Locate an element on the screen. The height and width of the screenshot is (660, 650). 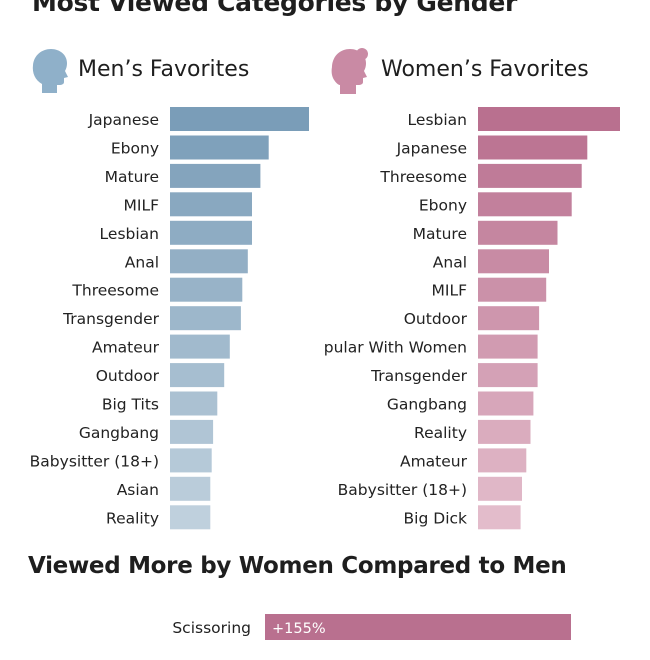
women-label-reality: Reality is located at coordinates (440, 433).